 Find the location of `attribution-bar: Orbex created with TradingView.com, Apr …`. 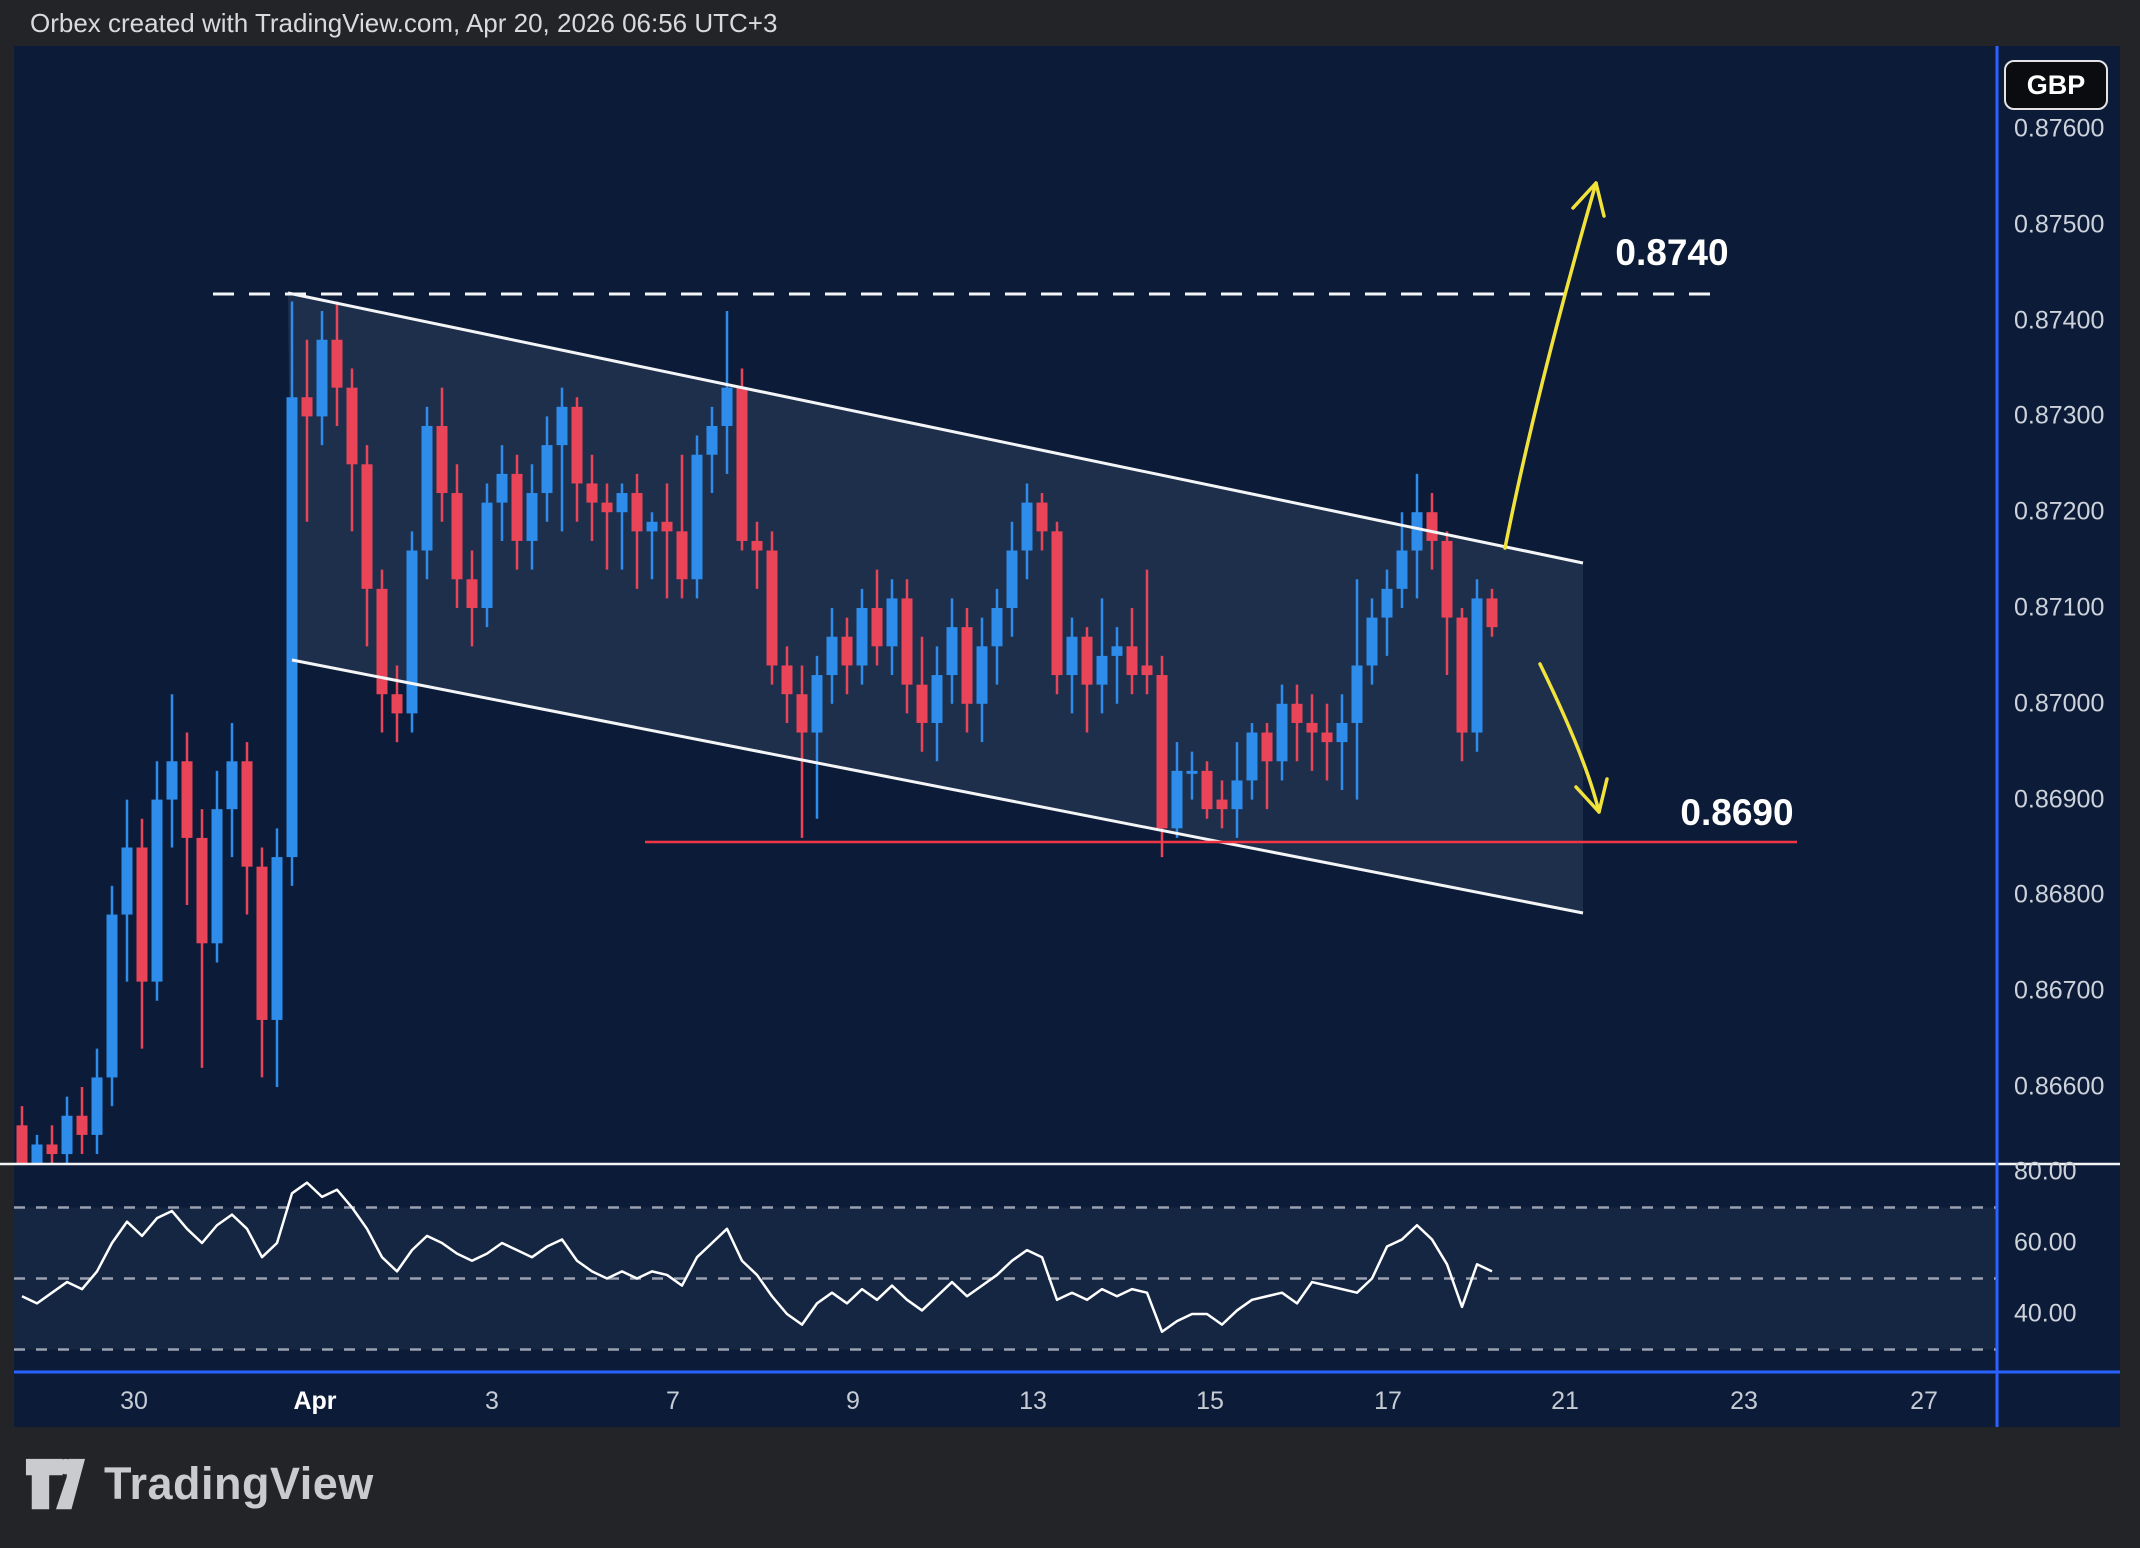

attribution-bar: Orbex created with TradingView.com, Apr … is located at coordinates (1070, 23).